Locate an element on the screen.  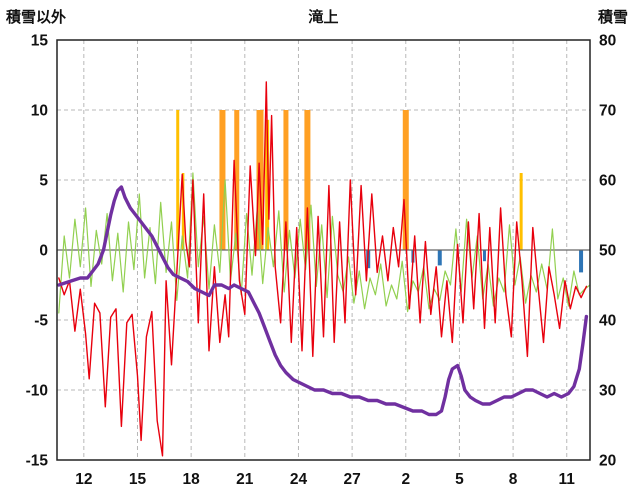
y-left-tick-label: 10 is located at coordinates (39, 111).